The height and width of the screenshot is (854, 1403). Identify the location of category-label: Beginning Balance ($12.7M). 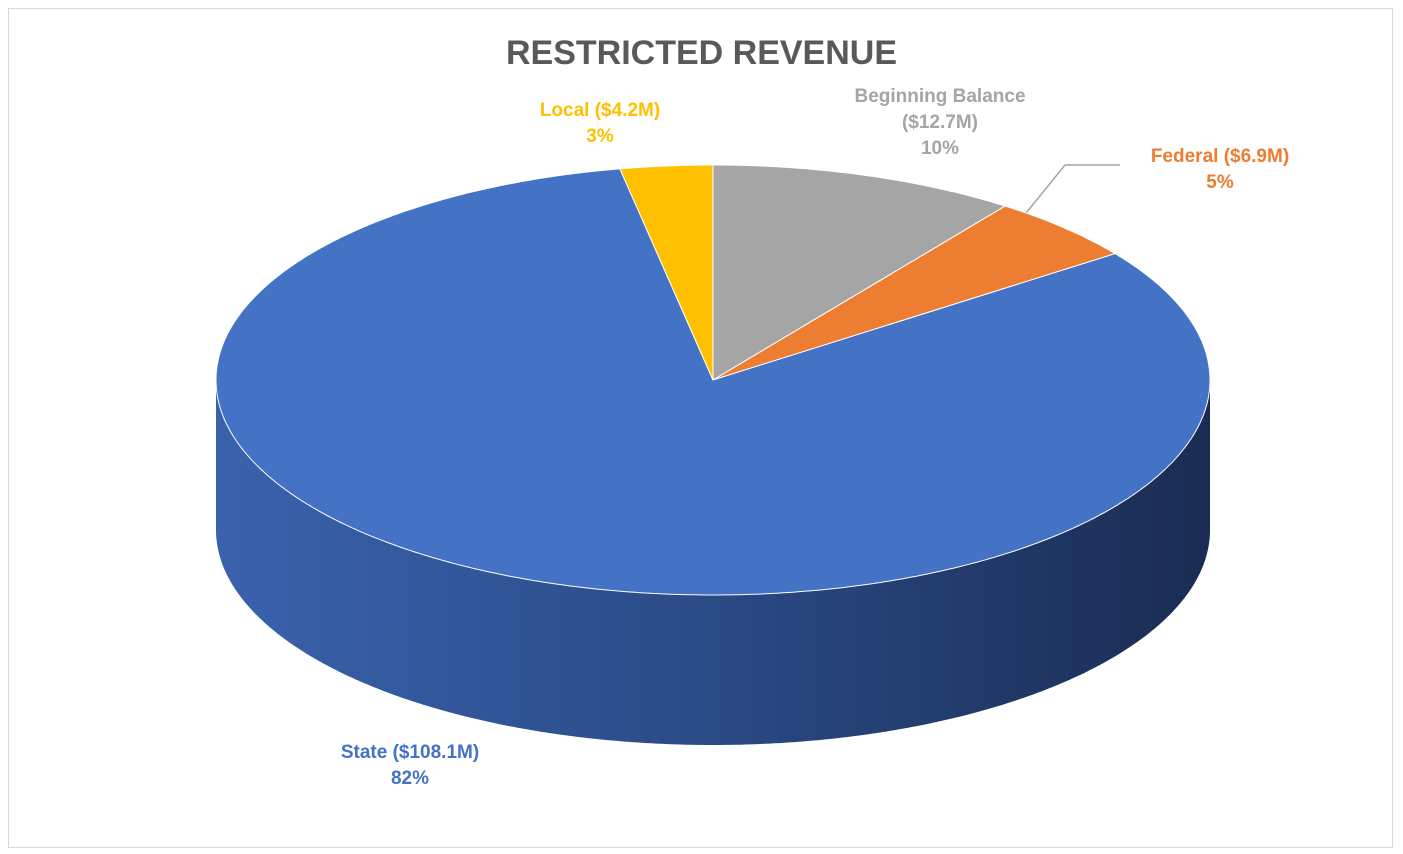
(940, 109).